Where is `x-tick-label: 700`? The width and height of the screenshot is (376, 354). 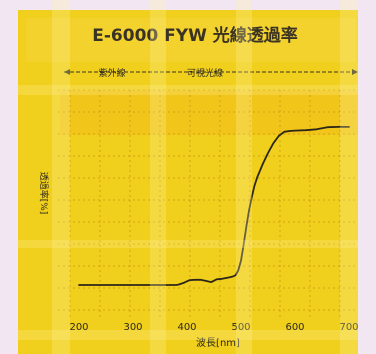 x-tick-label: 700 is located at coordinates (348, 327).